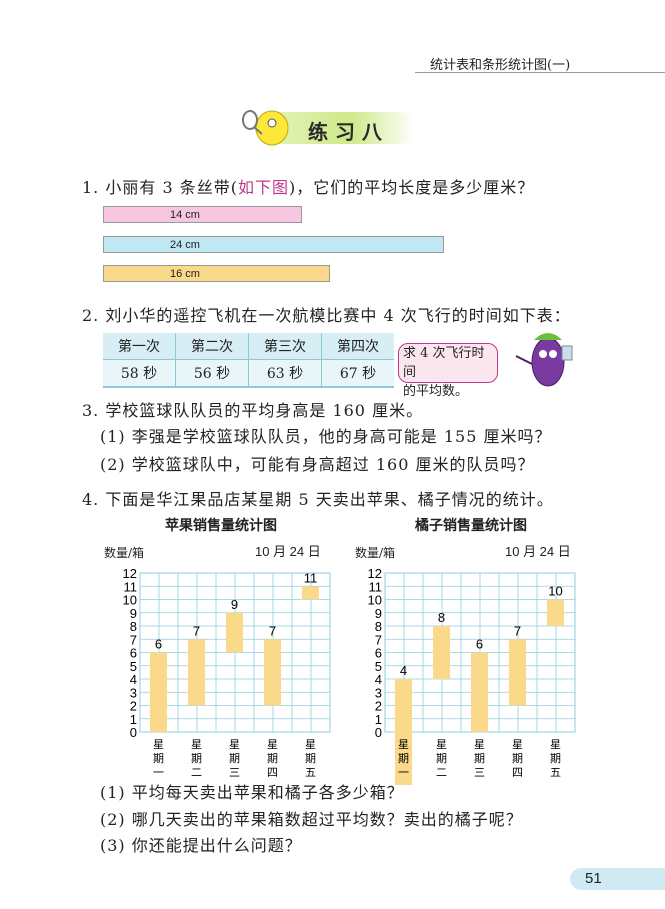  What do you see at coordinates (555, 591) in the screenshot?
I see `data-label: 10` at bounding box center [555, 591].